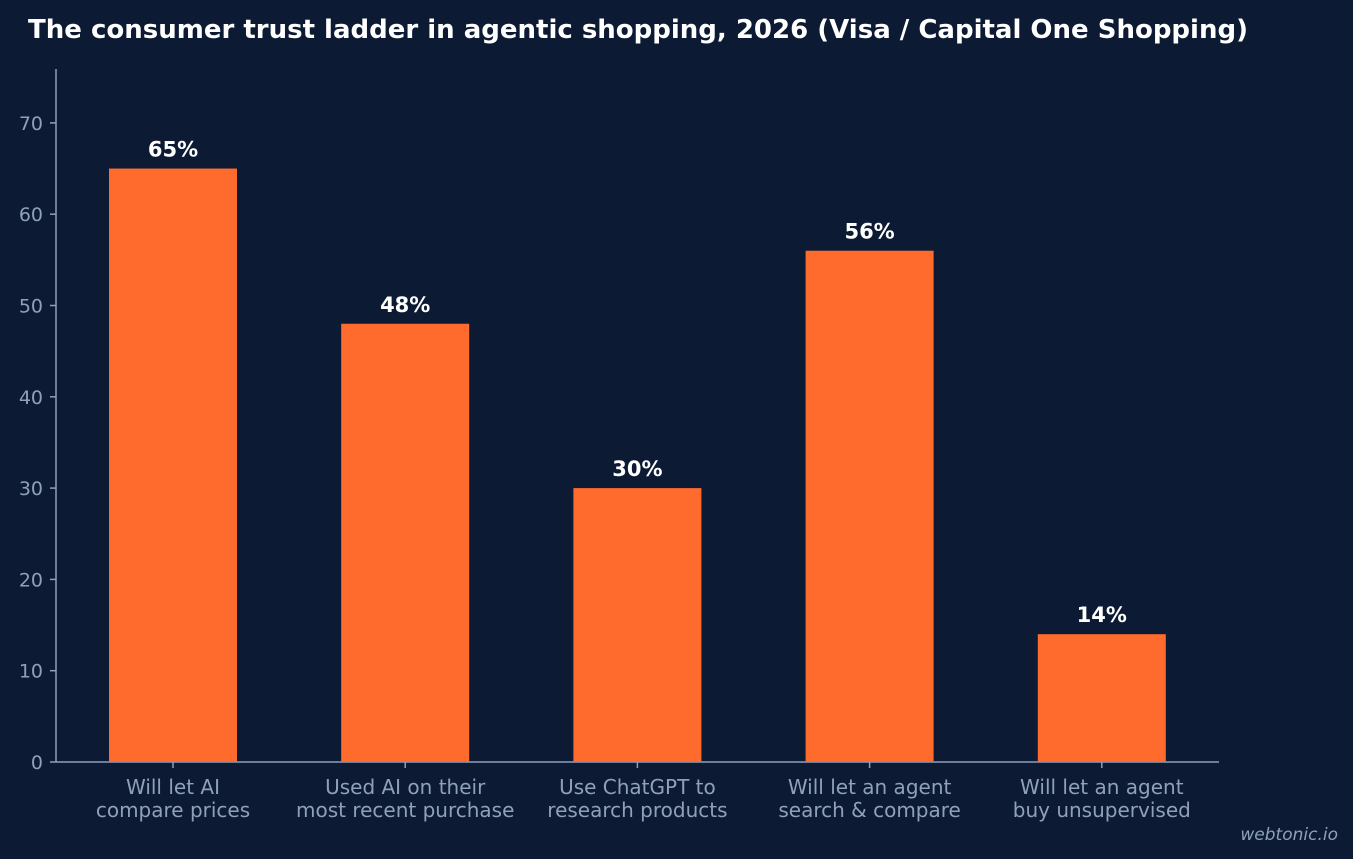 The image size is (1353, 859). Describe the element at coordinates (37, 763) in the screenshot. I see `y-tick-label: 0` at that location.